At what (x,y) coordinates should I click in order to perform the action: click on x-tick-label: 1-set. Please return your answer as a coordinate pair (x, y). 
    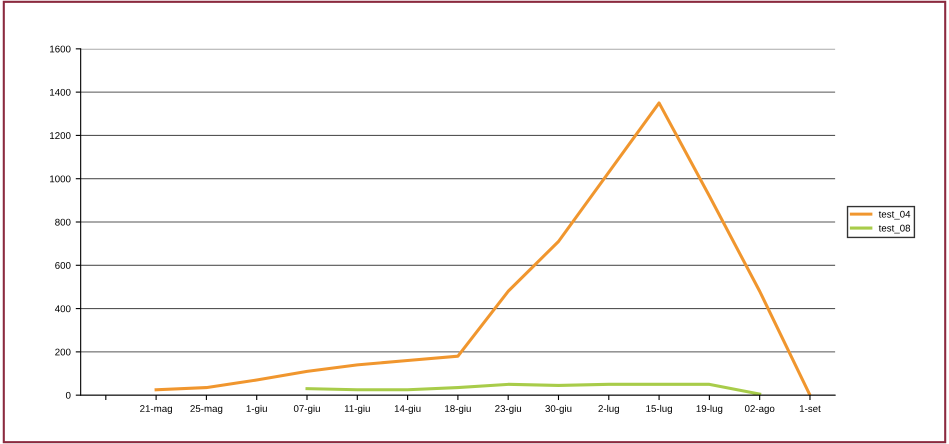
    Looking at the image, I should click on (810, 408).